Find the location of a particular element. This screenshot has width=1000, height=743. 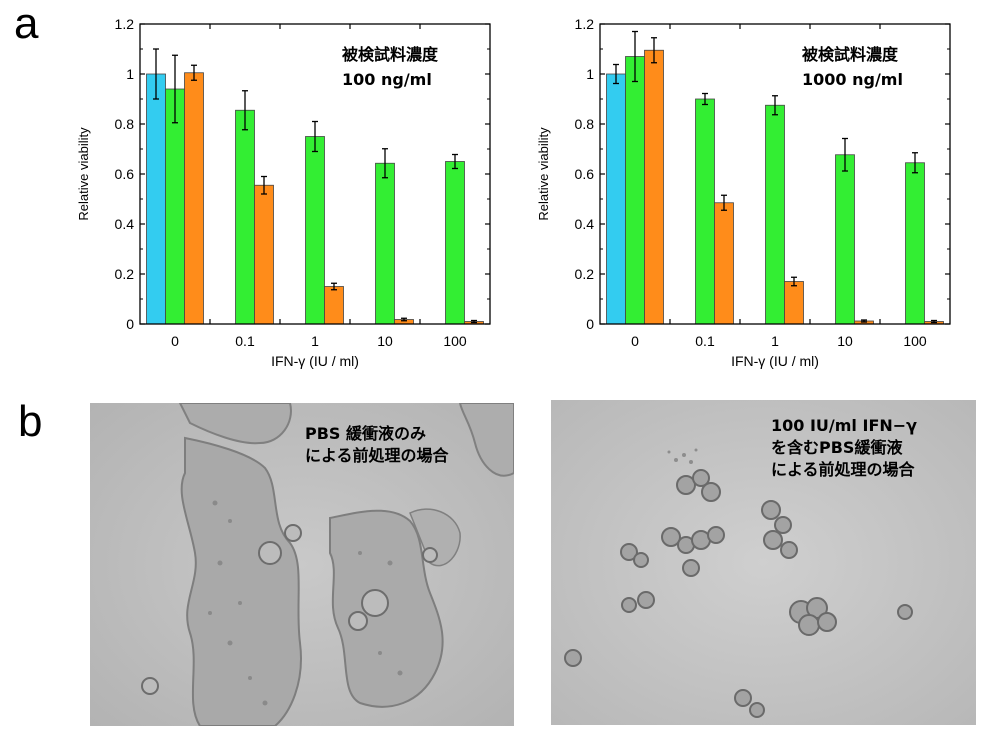

concentration-annotation: 1000 ng/ml is located at coordinates (852, 79).